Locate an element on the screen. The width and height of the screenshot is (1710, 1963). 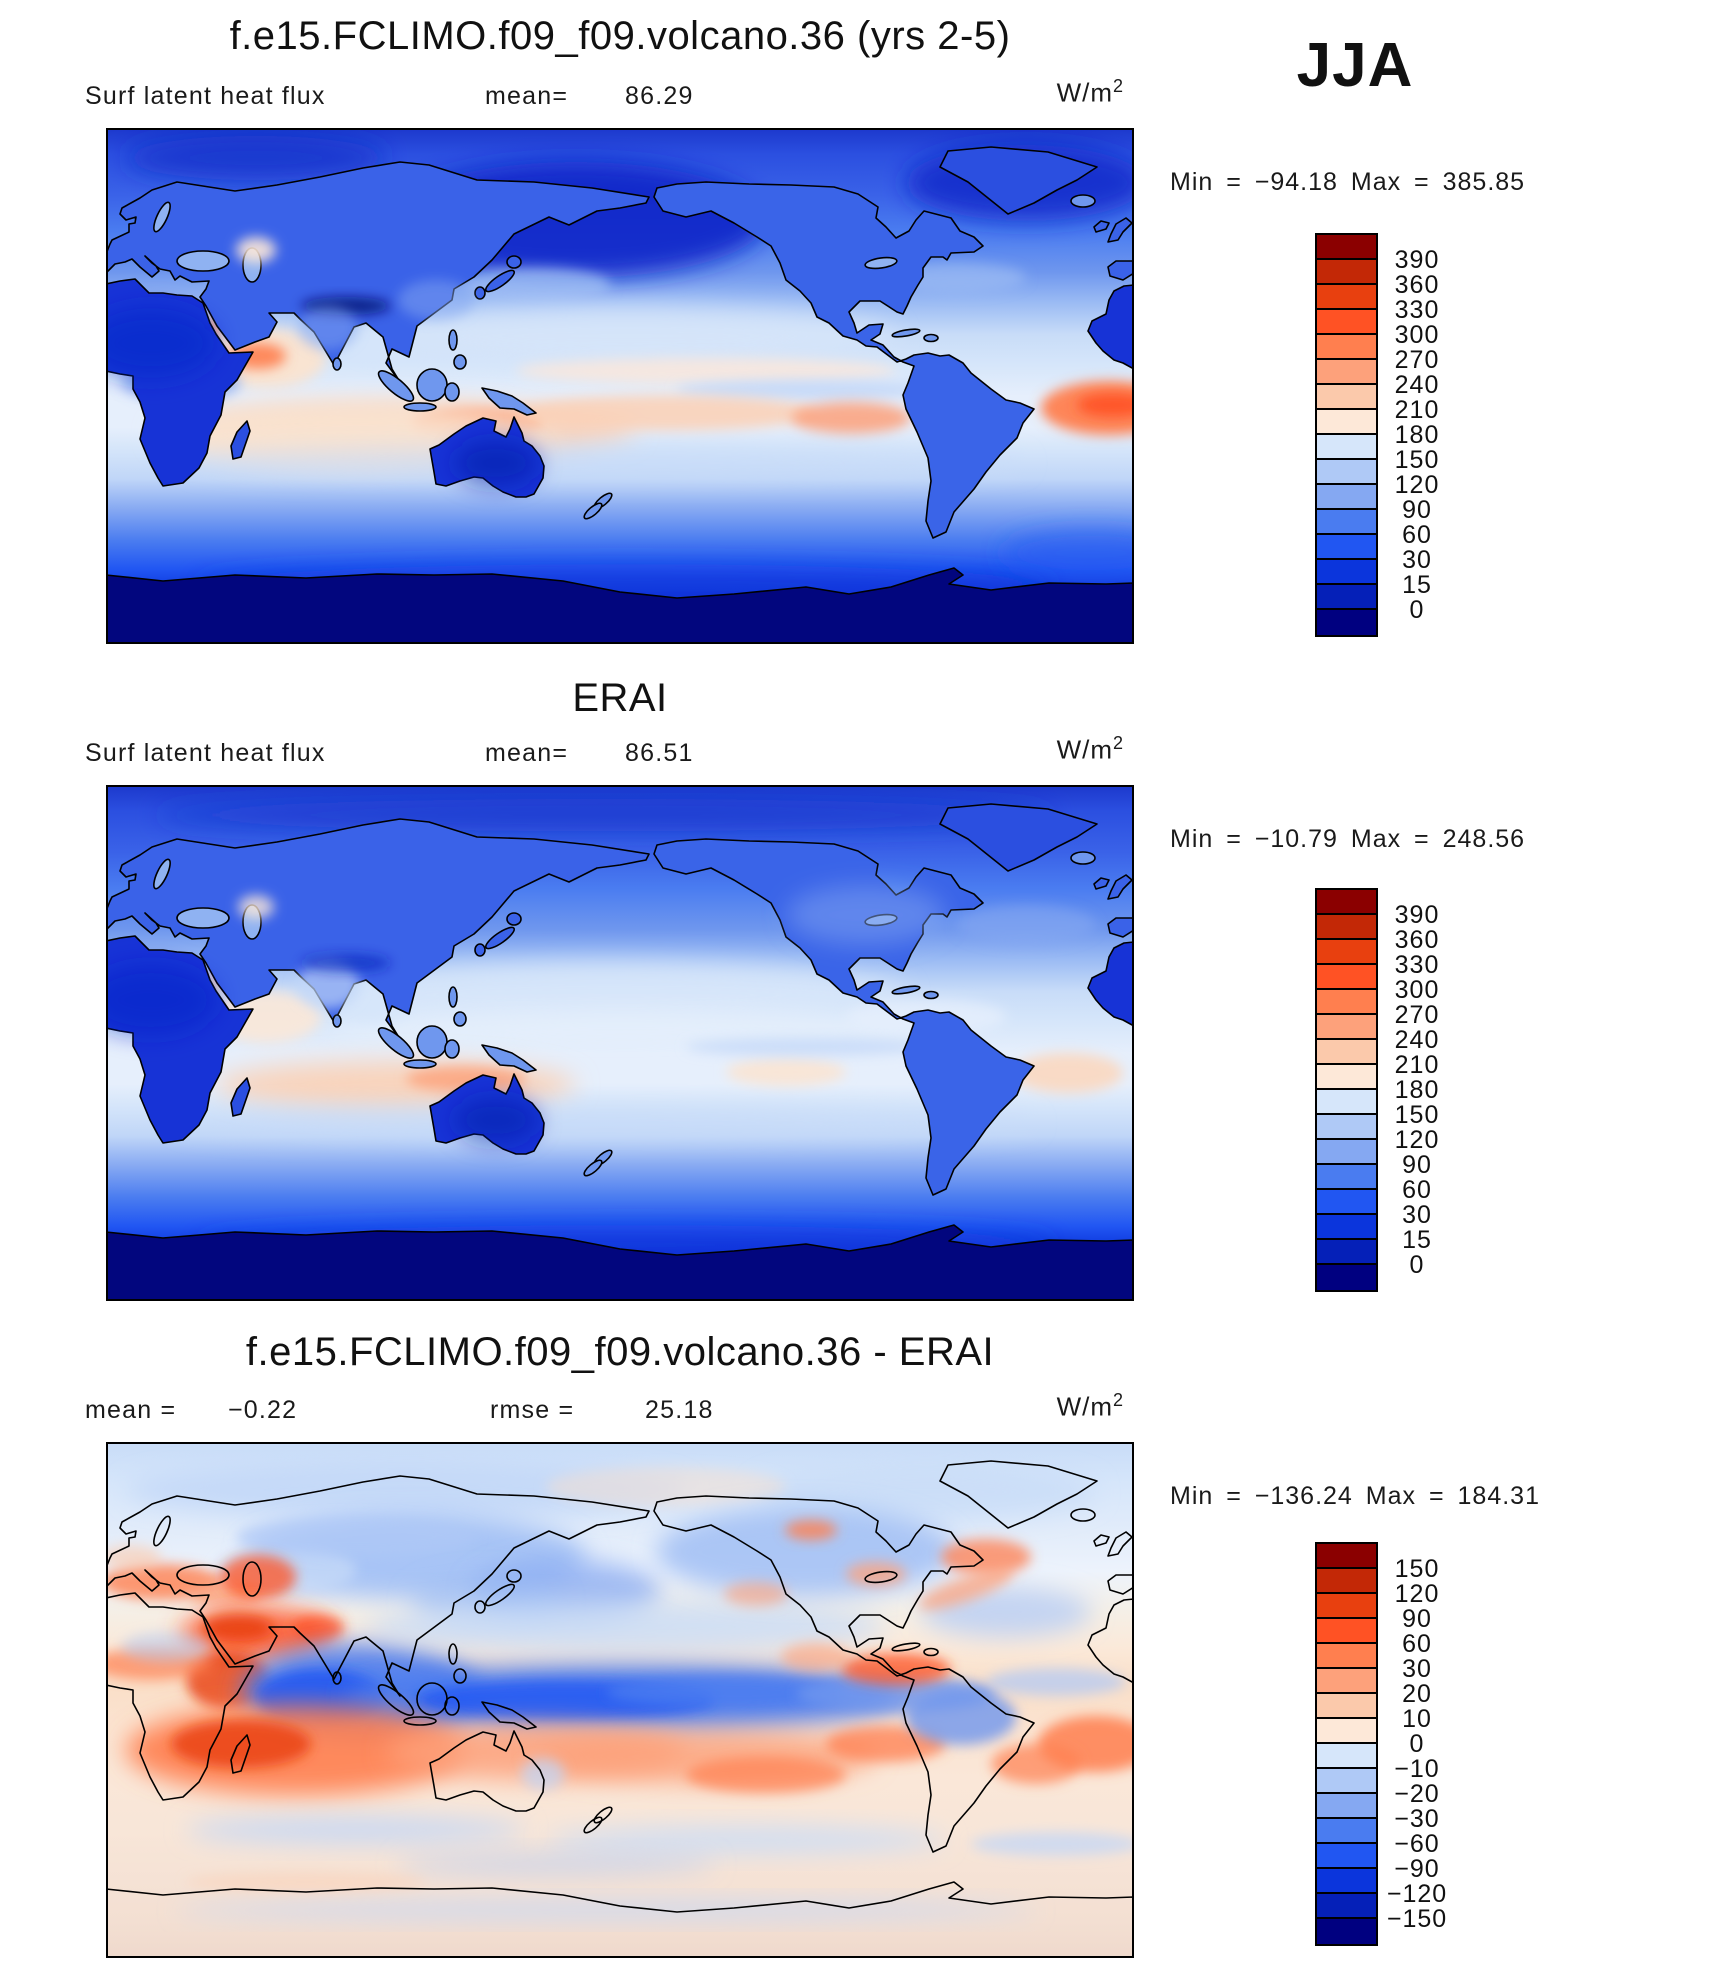
colorbar-tick-label: 300 is located at coordinates (1417, 335).